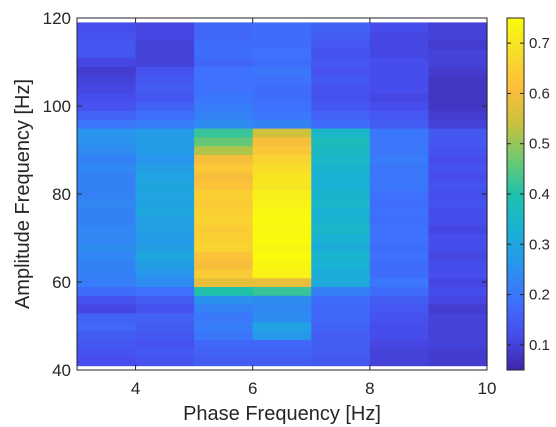 The image size is (556, 427). What do you see at coordinates (539, 345) in the screenshot?
I see `colorbar-tick-label: 0.1` at bounding box center [539, 345].